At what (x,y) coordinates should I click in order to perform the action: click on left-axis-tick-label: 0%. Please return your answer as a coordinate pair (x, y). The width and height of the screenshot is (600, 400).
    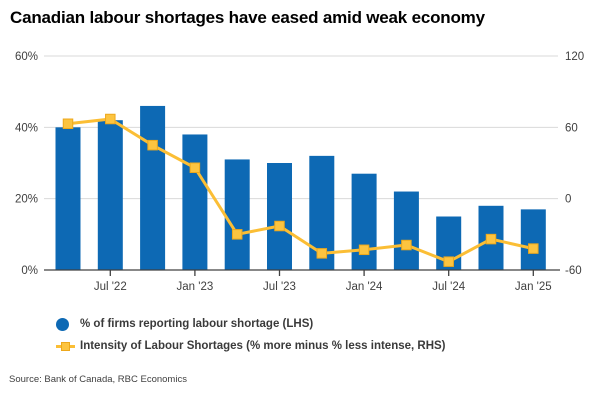
    Looking at the image, I should click on (29, 271).